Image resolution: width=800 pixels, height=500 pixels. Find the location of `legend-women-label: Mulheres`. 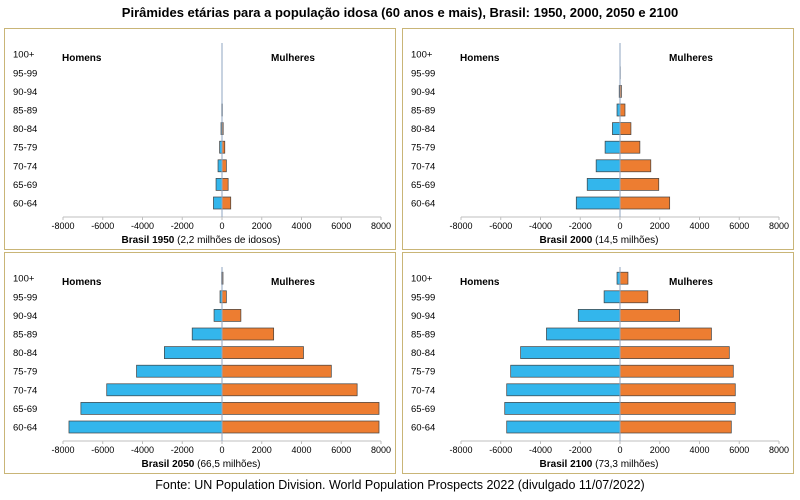

legend-women-label: Mulheres is located at coordinates (293, 282).